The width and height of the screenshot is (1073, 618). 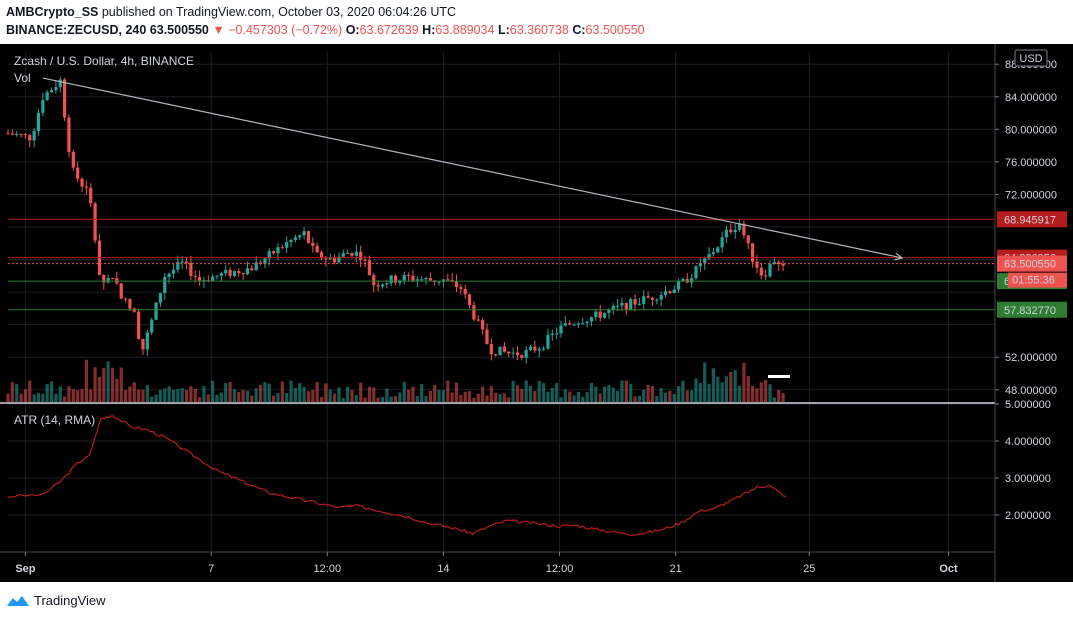 What do you see at coordinates (536, 600) in the screenshot?
I see `chart-footer: TradingView` at bounding box center [536, 600].